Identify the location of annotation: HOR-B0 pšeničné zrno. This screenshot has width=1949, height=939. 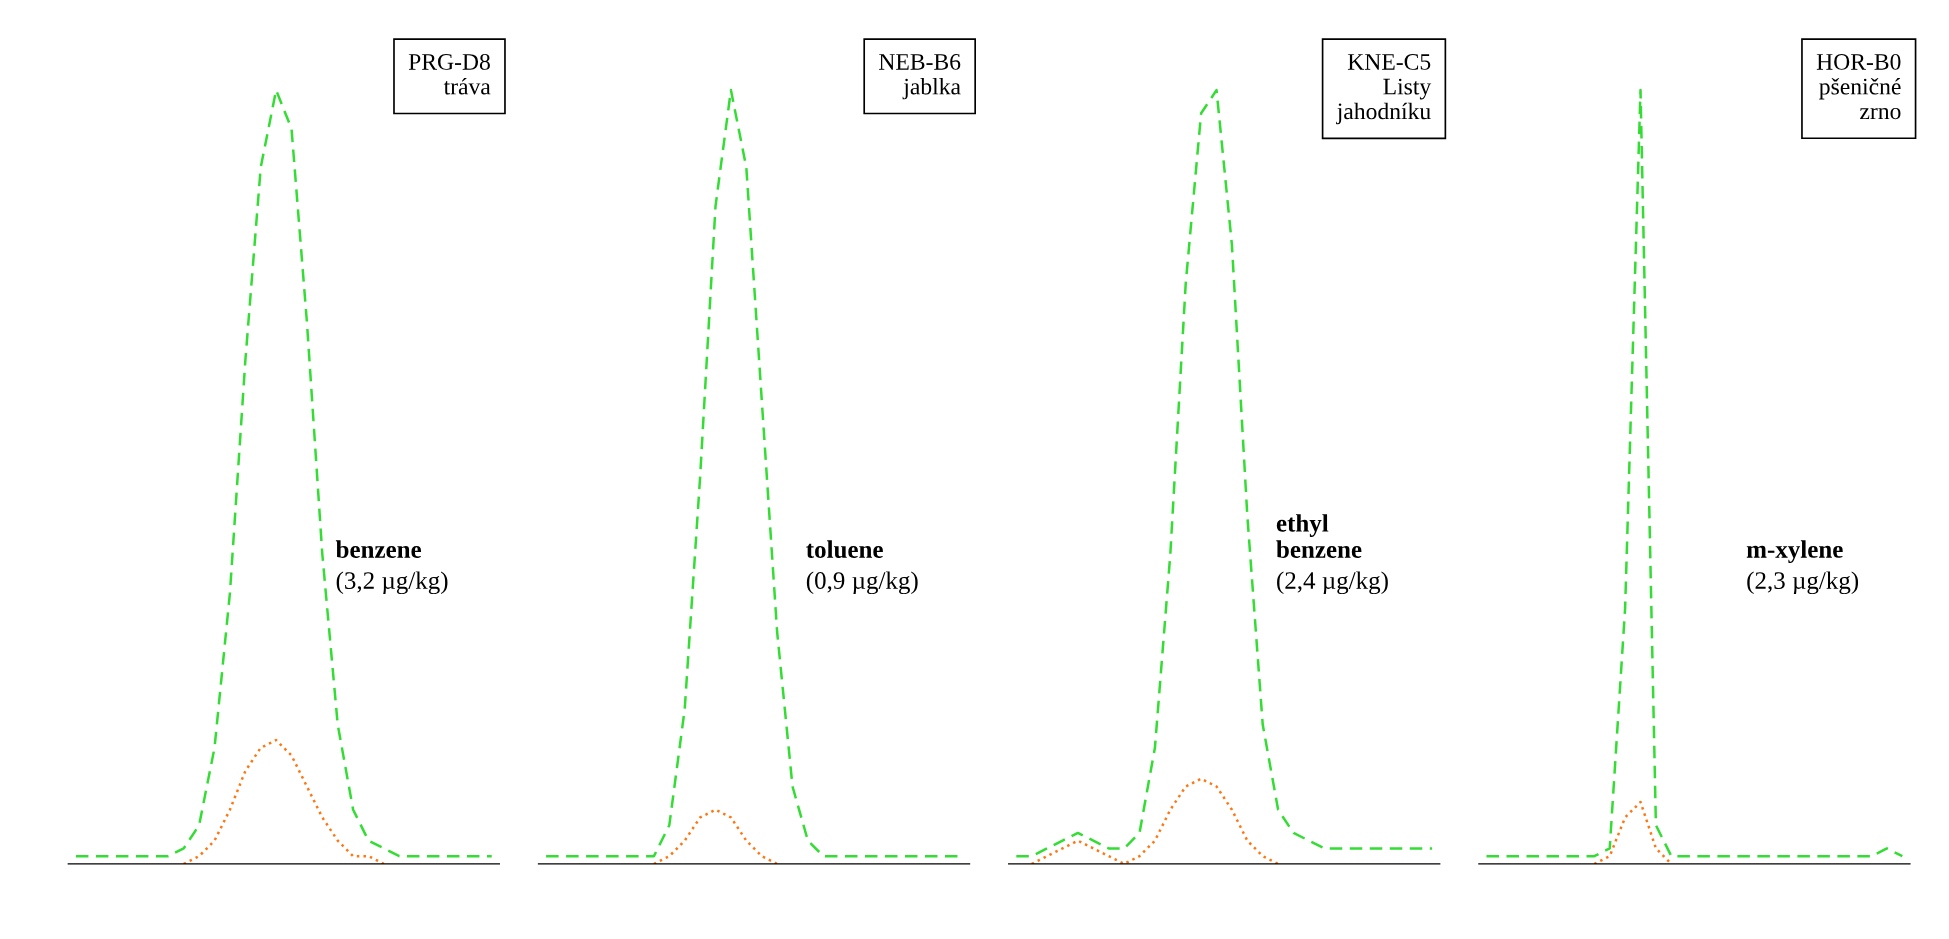
(1858, 86).